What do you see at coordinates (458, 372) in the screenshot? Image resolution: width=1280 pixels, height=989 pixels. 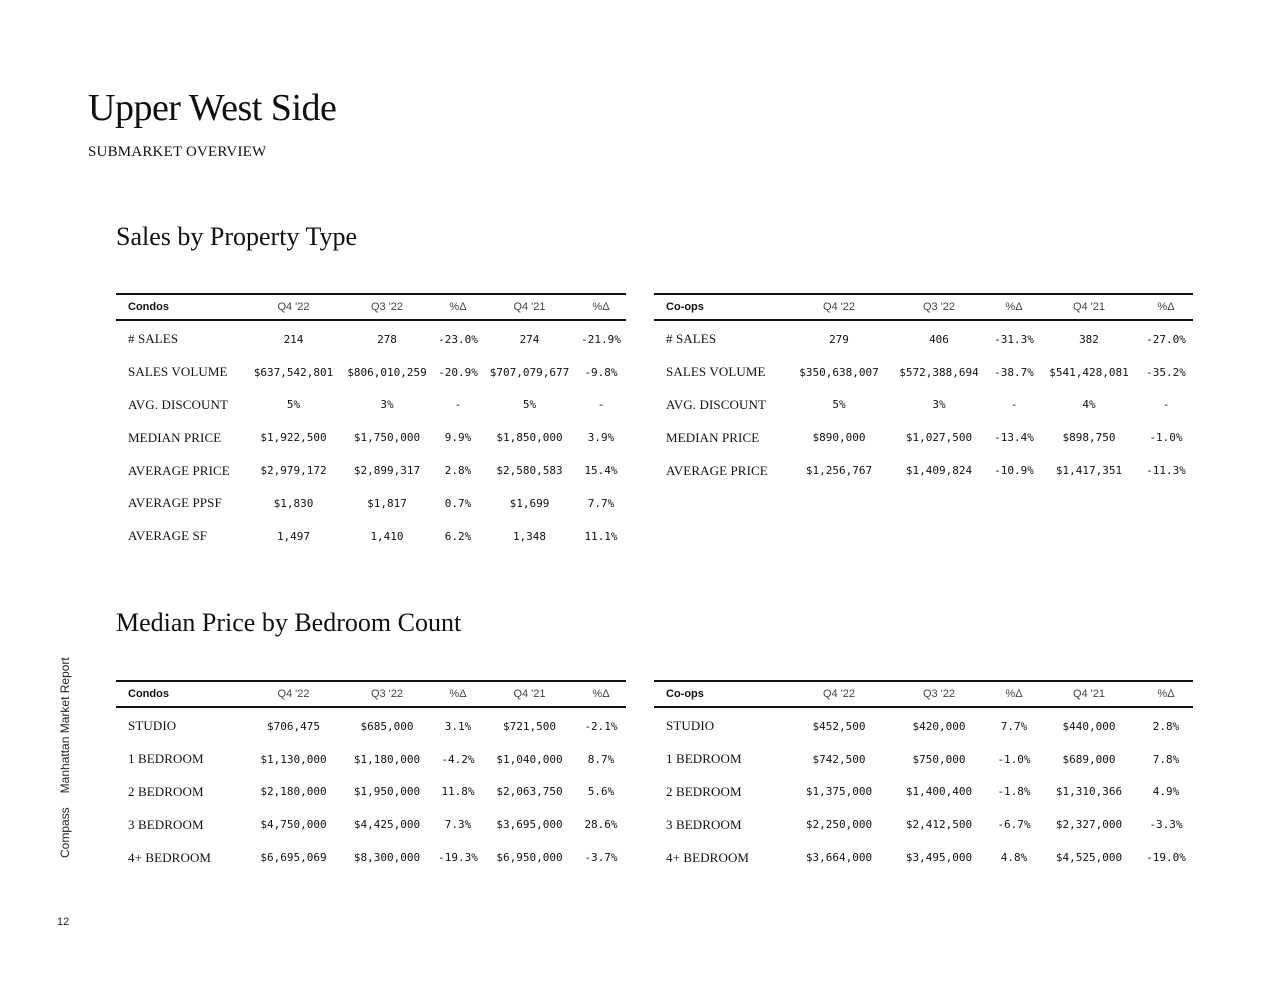 I see `table-cell: -20.9%` at bounding box center [458, 372].